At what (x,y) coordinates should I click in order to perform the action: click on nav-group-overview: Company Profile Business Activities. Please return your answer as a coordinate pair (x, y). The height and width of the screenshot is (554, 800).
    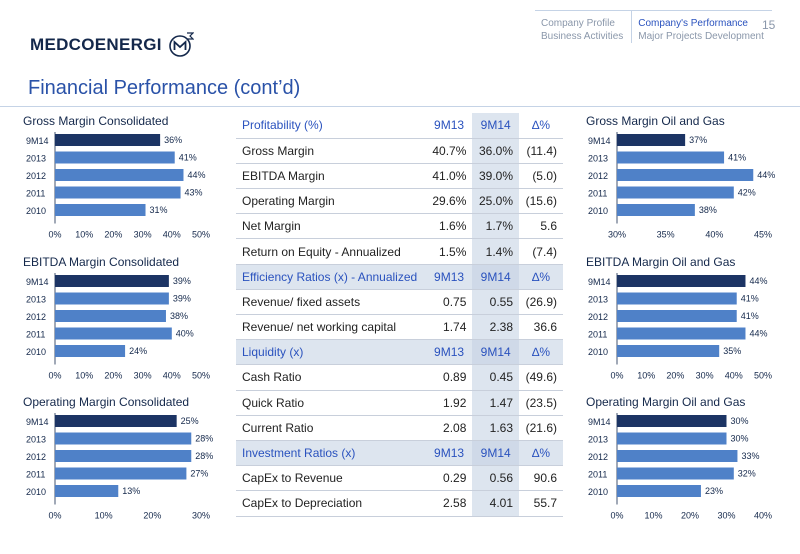
    Looking at the image, I should click on (583, 27).